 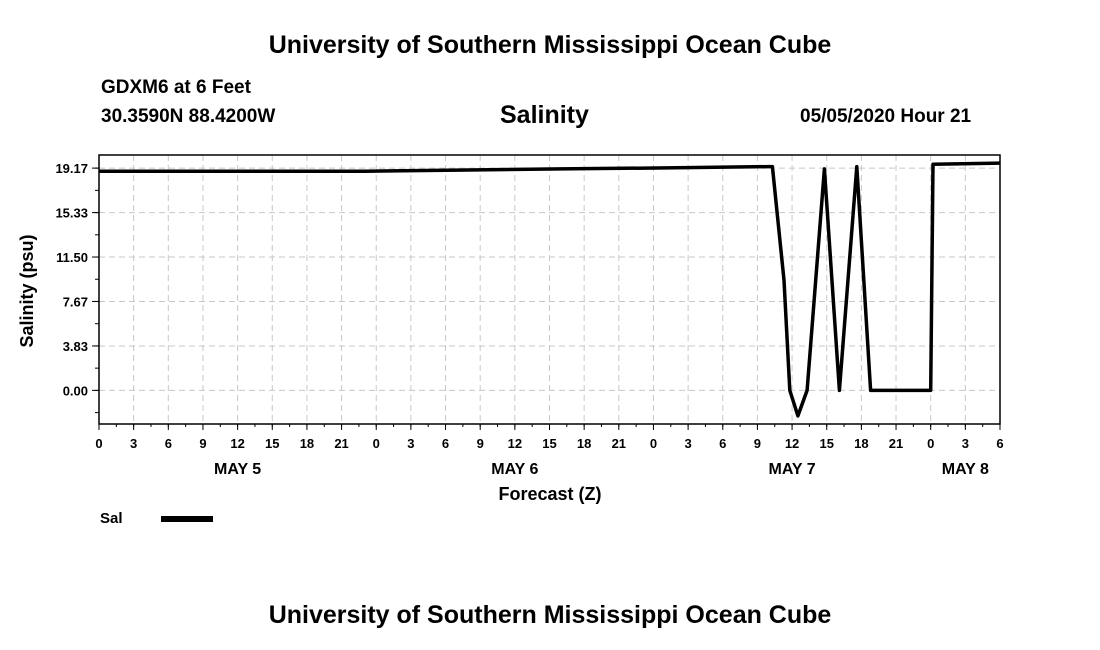 I want to click on x-day-label: MAY 7, so click(x=792, y=469).